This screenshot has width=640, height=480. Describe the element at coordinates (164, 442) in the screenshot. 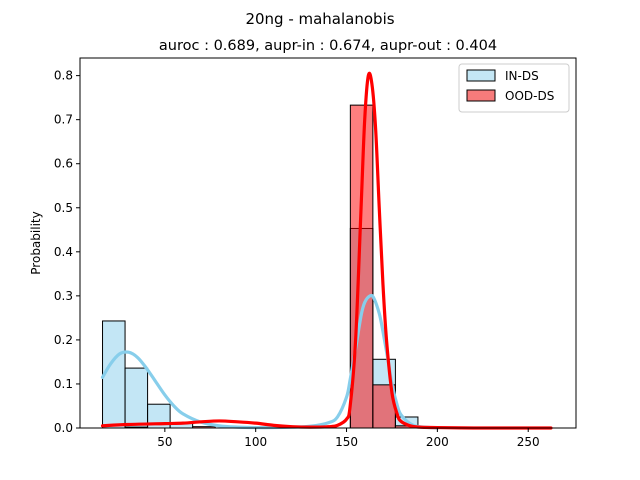

I see `x-tick-label-50: 50` at that location.